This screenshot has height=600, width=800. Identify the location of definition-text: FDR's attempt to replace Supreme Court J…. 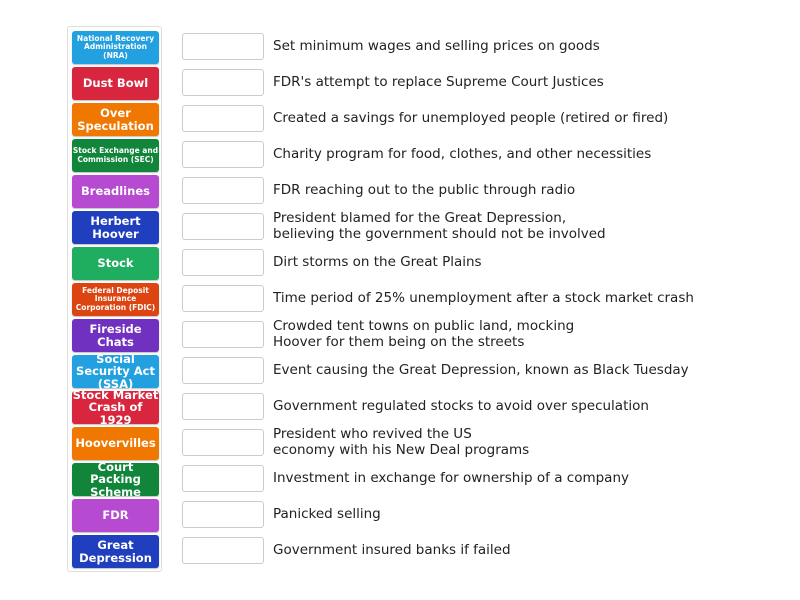
(438, 82).